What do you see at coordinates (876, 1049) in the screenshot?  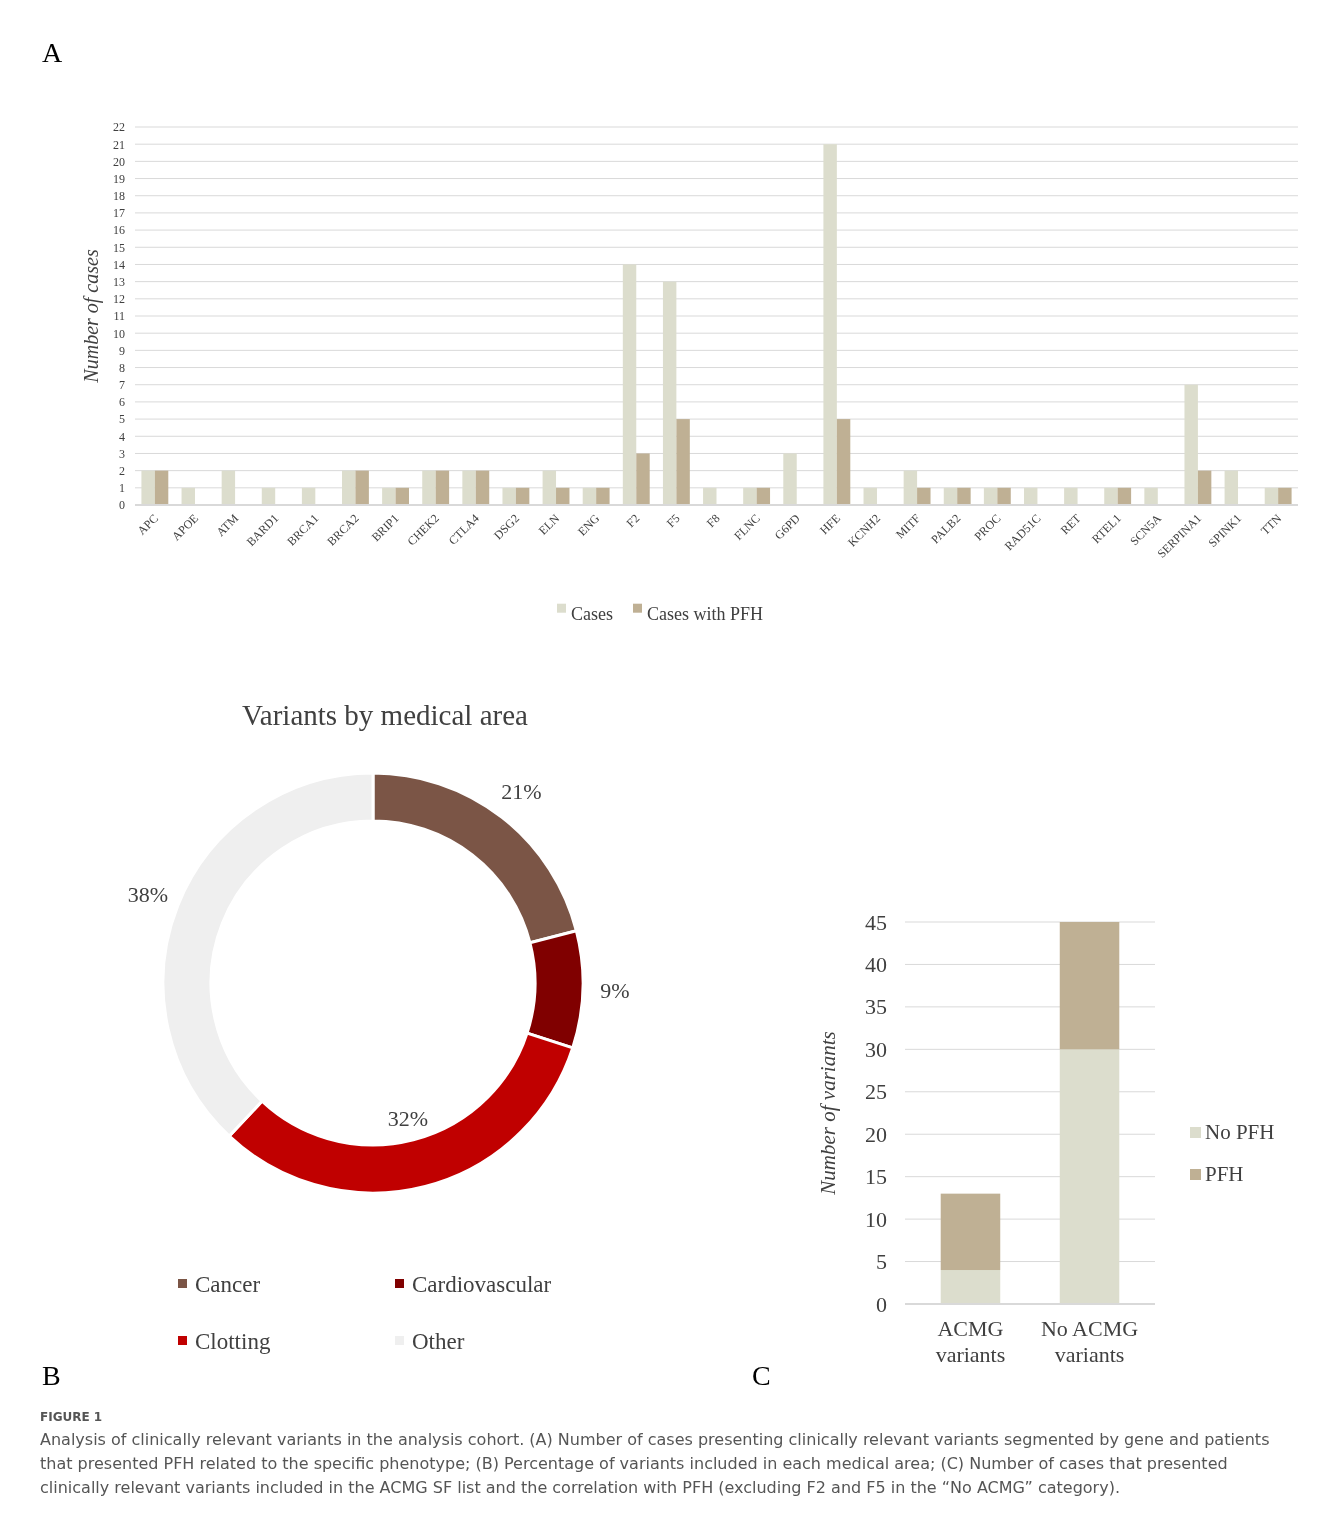 I see `y-tick-label: 30` at bounding box center [876, 1049].